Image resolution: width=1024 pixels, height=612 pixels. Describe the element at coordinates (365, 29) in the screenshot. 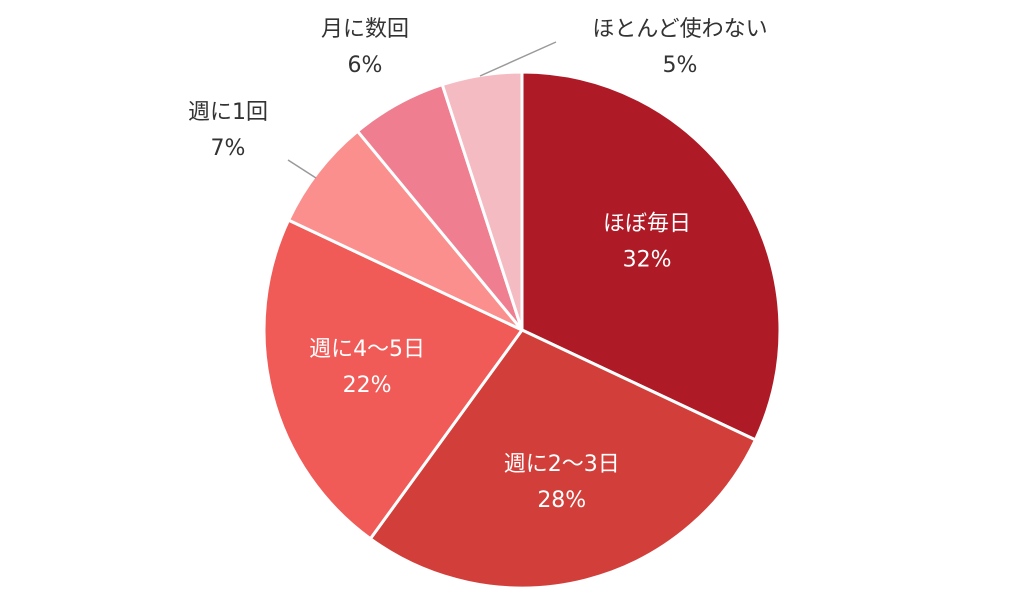

I see `slice-category-label: 月に数回` at that location.